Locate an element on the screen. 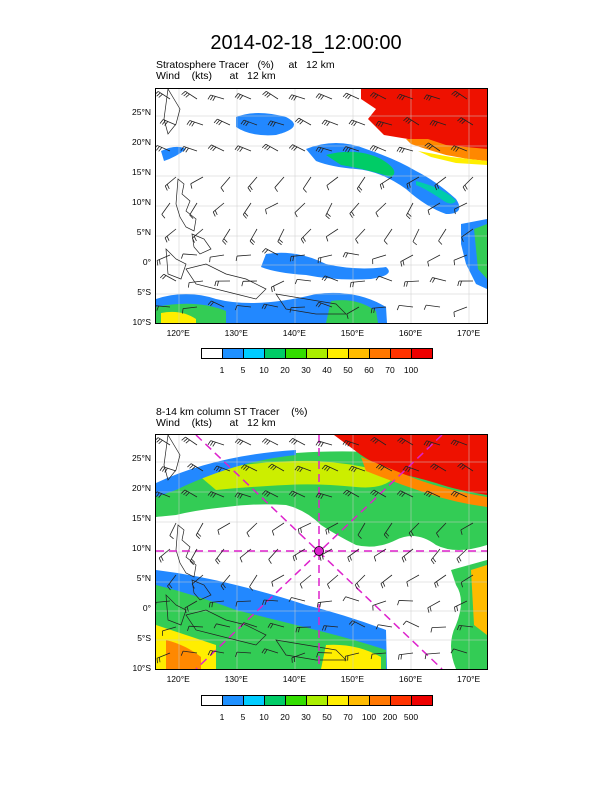  lon-tick-label: 170°E is located at coordinates (468, 679).